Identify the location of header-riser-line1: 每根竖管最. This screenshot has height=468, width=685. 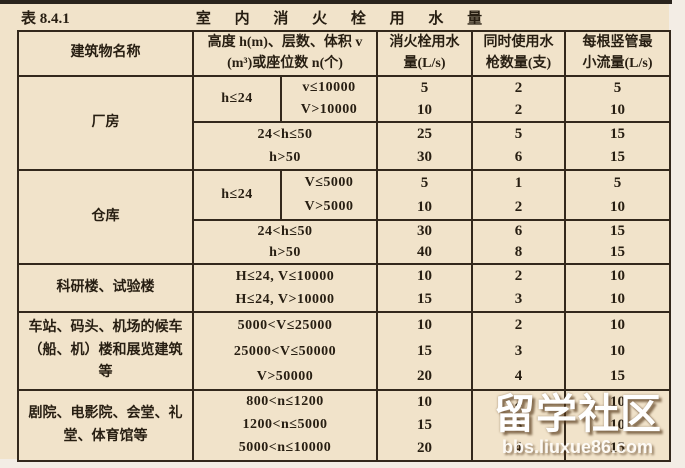
(617, 43).